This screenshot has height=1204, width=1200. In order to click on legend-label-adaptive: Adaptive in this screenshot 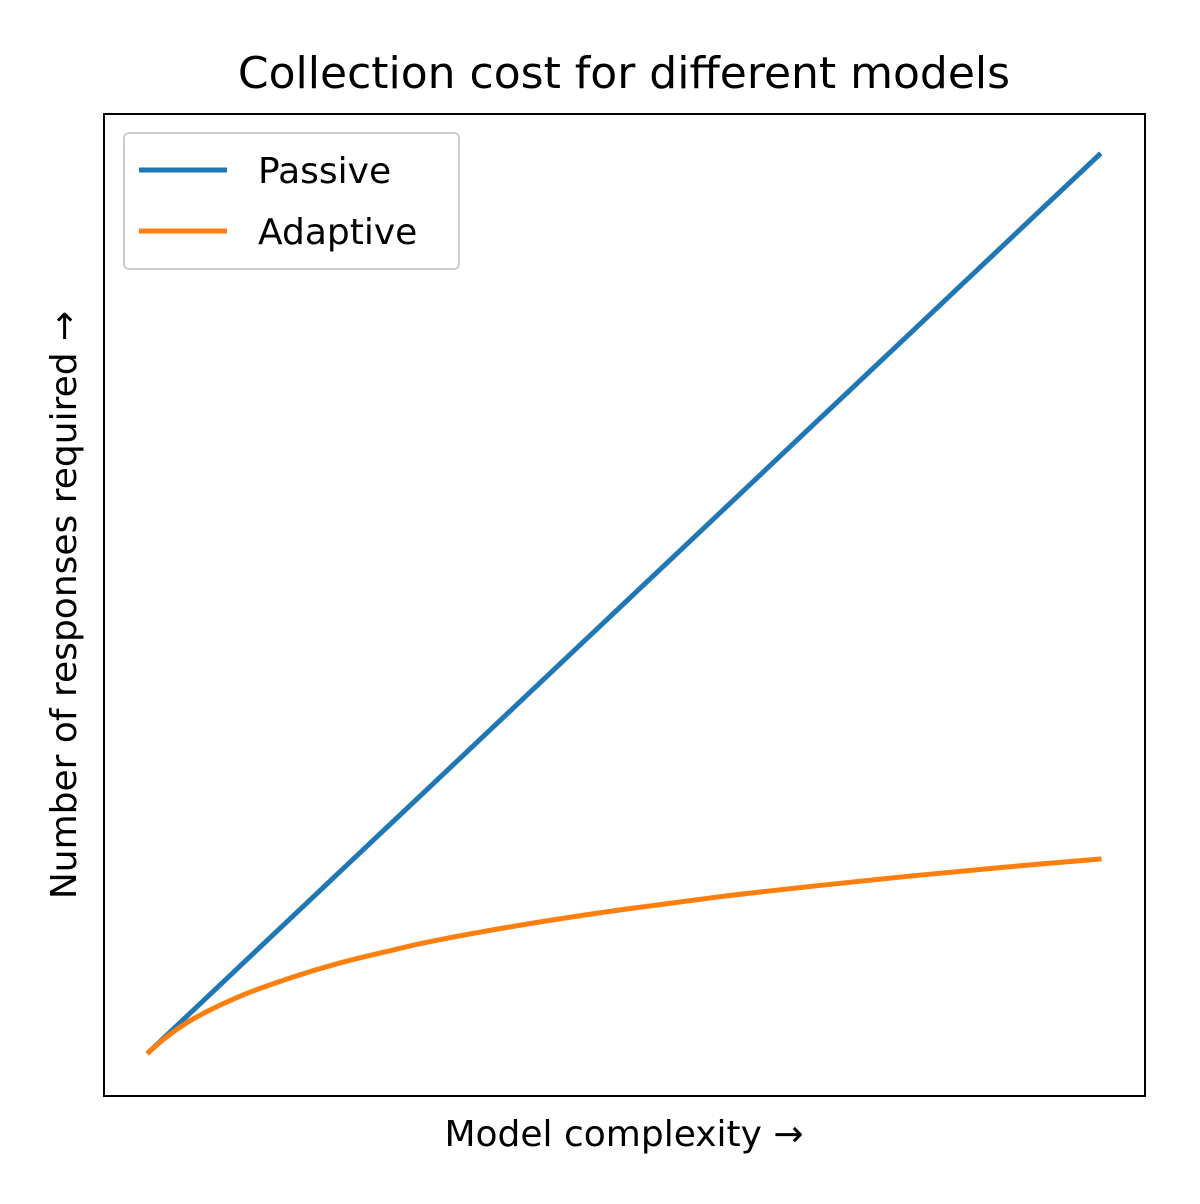, I will do `click(337, 232)`.